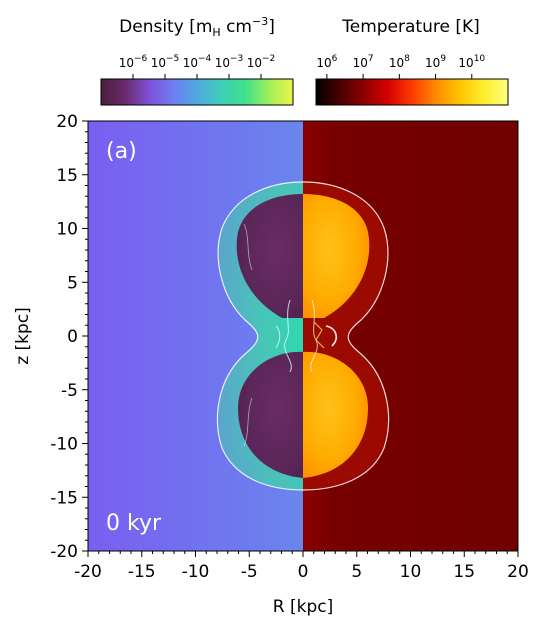  Describe the element at coordinates (464, 572) in the screenshot. I see `x-tick-label: 15` at that location.